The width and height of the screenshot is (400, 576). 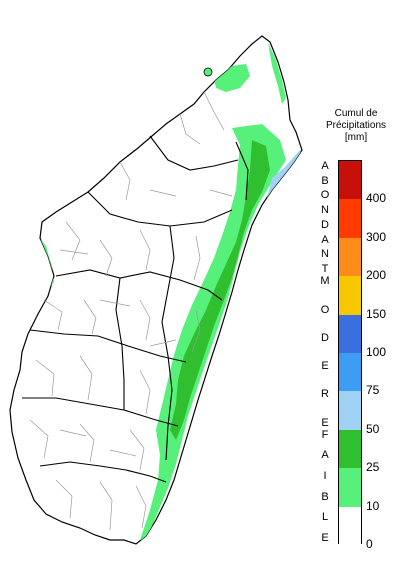 What do you see at coordinates (376, 236) in the screenshot?
I see `legend-tick-label: 300` at bounding box center [376, 236].